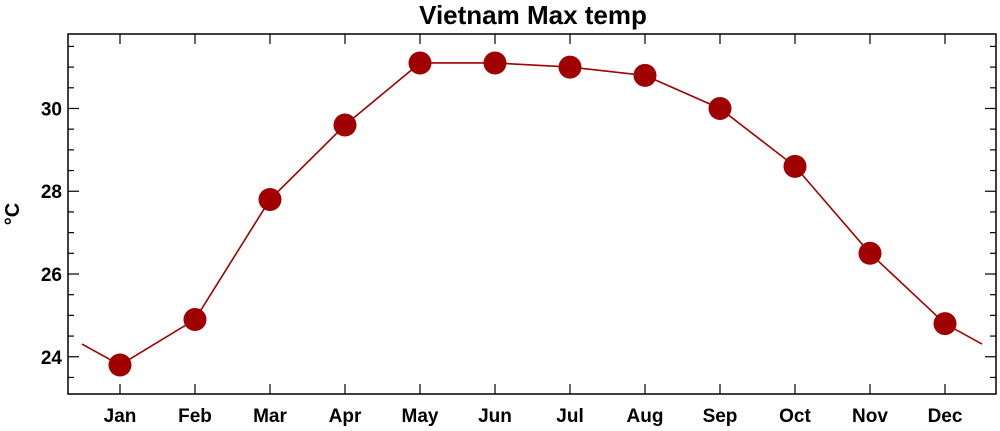 The height and width of the screenshot is (431, 1000). What do you see at coordinates (533, 15) in the screenshot?
I see `chart-title: Vietnam Max temp` at bounding box center [533, 15].